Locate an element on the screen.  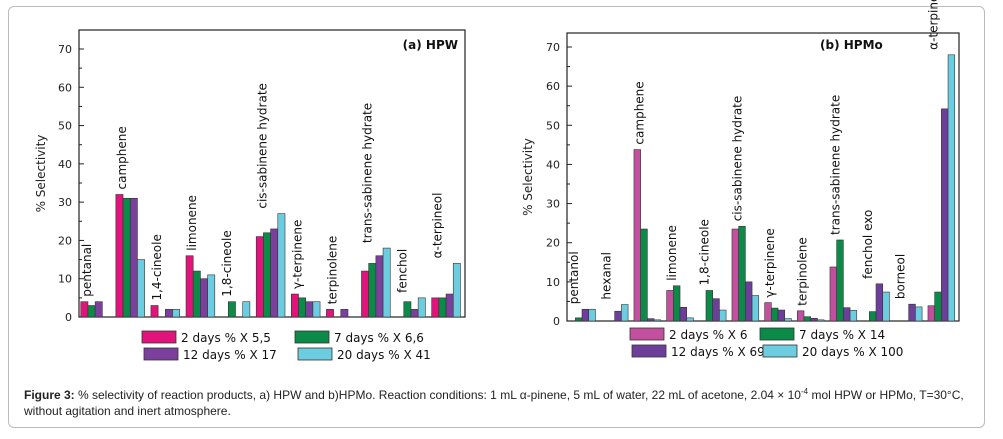
category-label: limonene is located at coordinates (192, 223).